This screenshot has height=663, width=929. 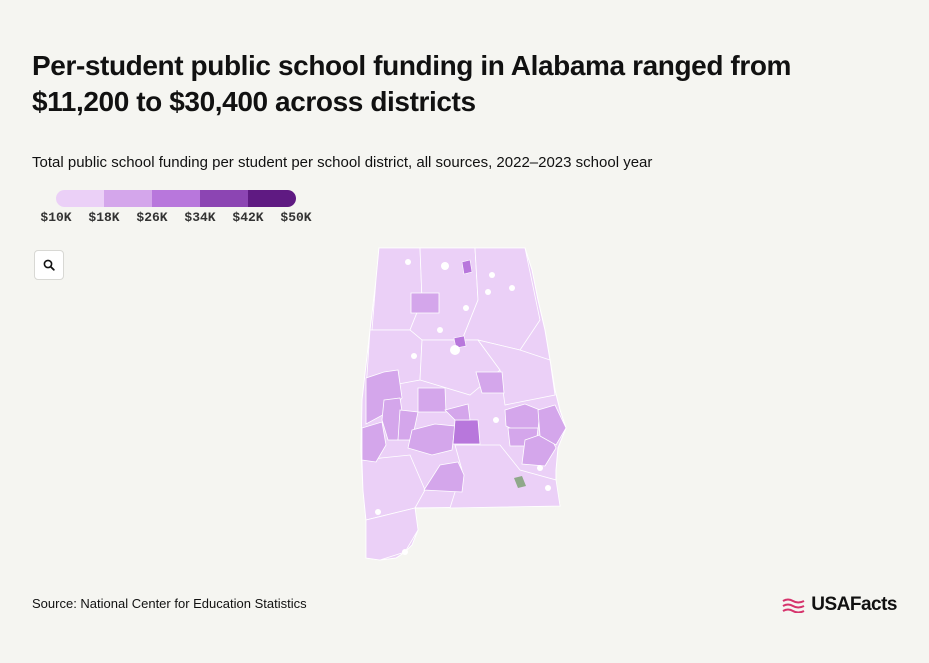 I want to click on district-dallas_area, so click(x=431, y=439).